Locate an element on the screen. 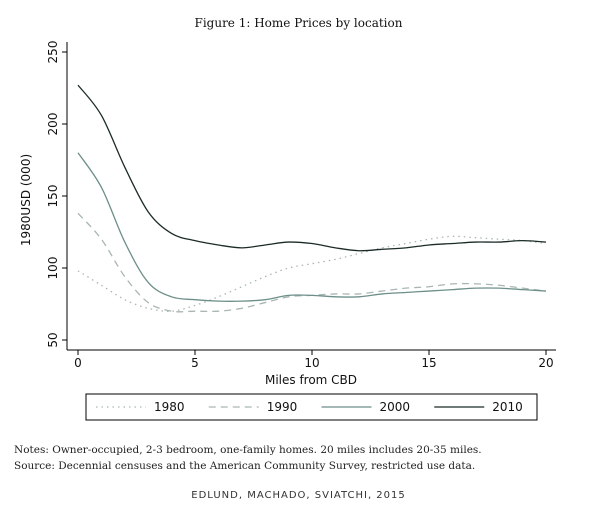 This screenshot has width=597, height=510. figure-title: Figure 1: Home Prices by location is located at coordinates (298, 23).